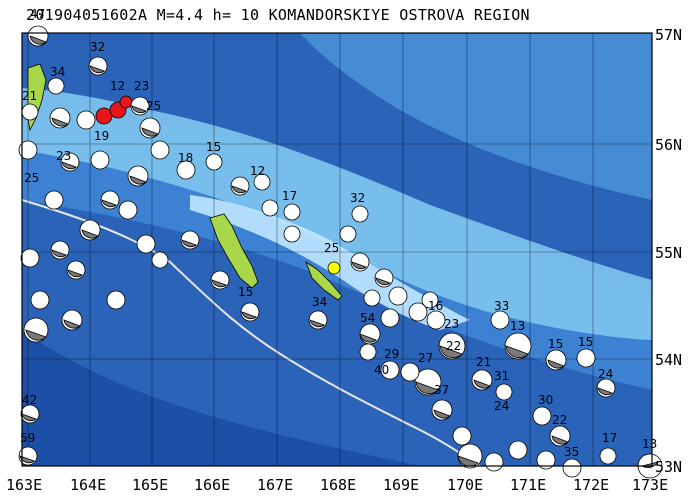  Describe the element at coordinates (435, 306) in the screenshot. I see `event-label: 16` at that location.